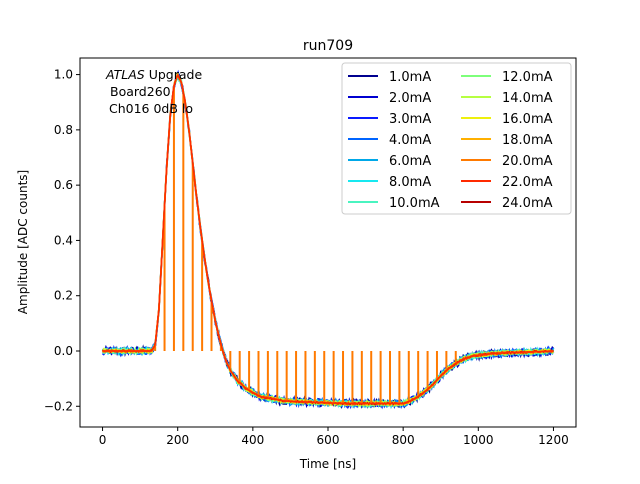  What do you see at coordinates (177, 440) in the screenshot?
I see `x-tick-label: 200` at bounding box center [177, 440].